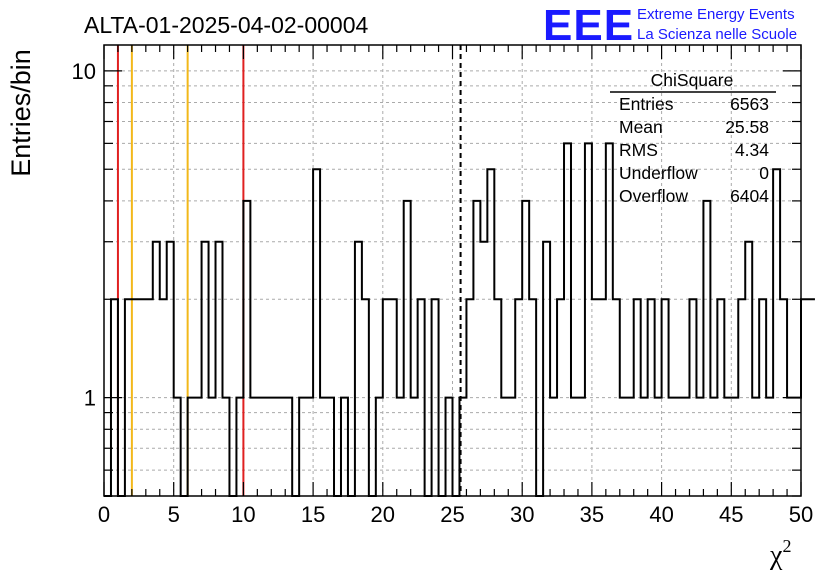 The width and height of the screenshot is (836, 572). Describe the element at coordinates (692, 80) in the screenshot. I see `stats-title: ChiSquare` at that location.